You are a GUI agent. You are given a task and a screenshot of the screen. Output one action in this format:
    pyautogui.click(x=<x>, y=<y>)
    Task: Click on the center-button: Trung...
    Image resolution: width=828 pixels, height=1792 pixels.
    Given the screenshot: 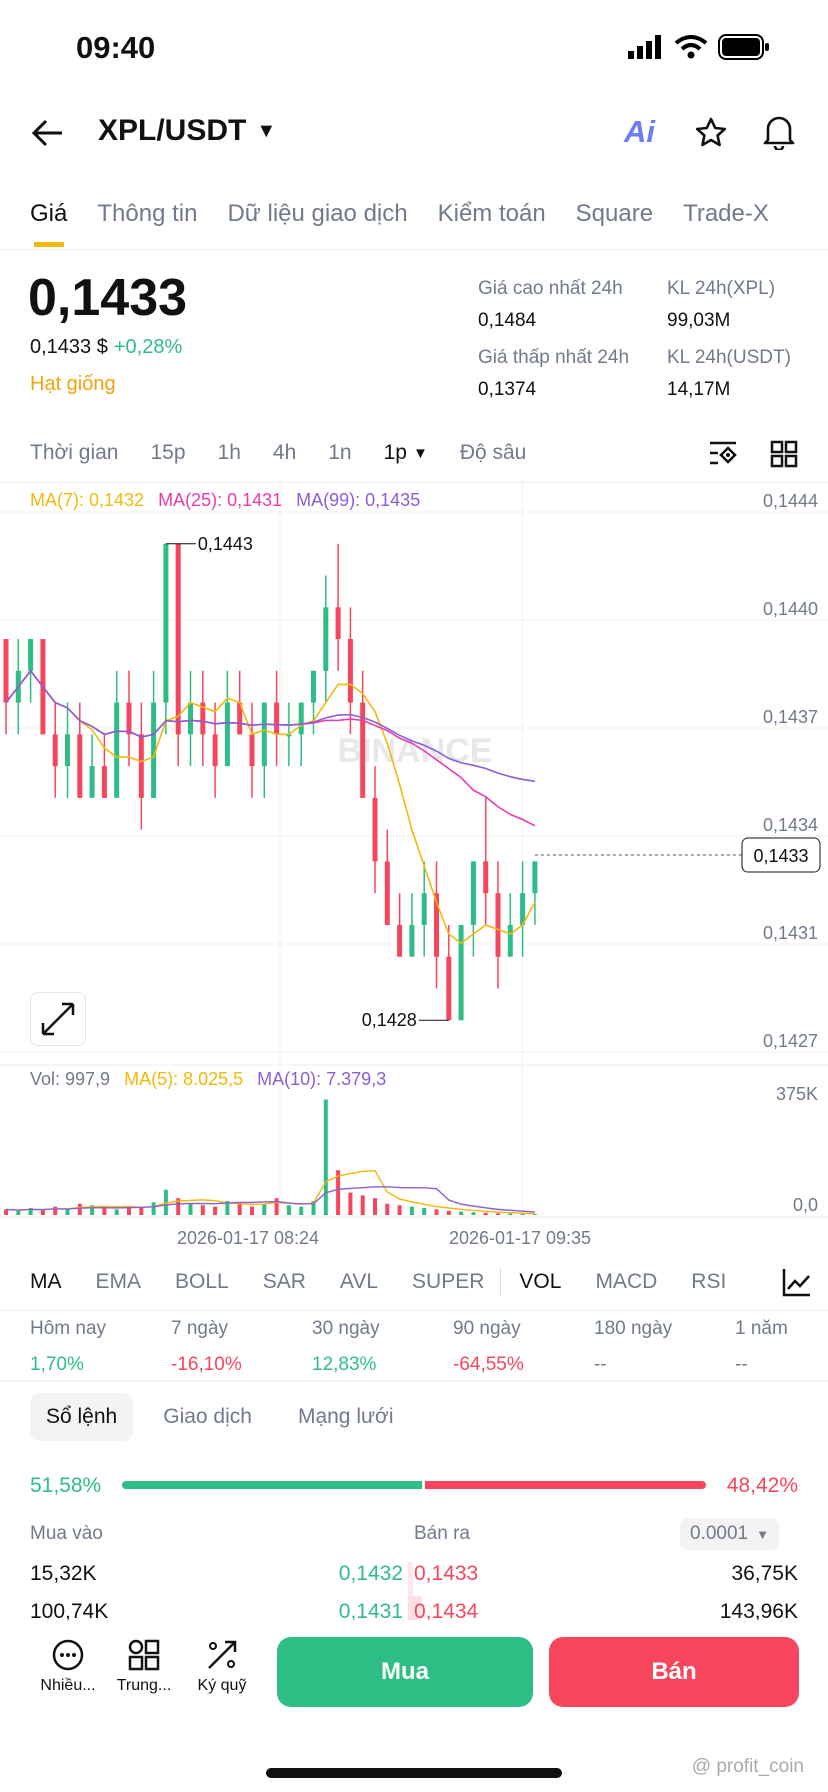 What is the action you would take?
    pyautogui.click(x=144, y=1666)
    